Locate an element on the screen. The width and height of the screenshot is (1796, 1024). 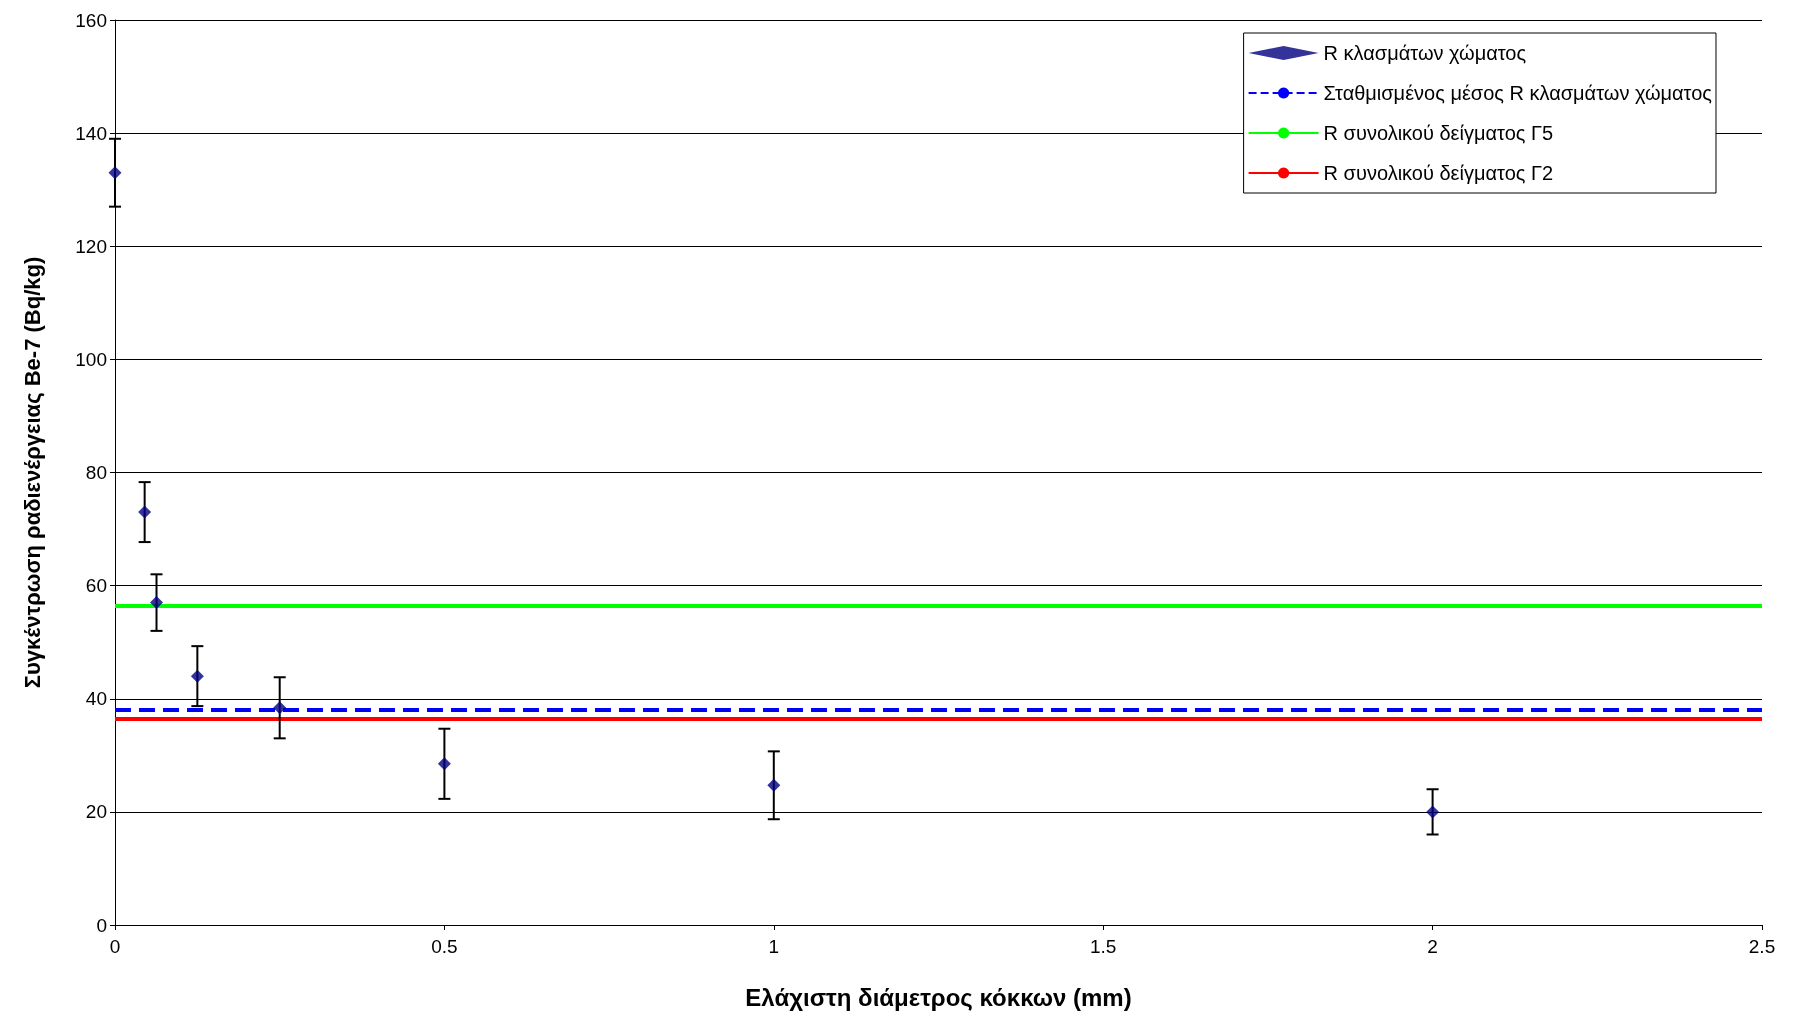
y-tick-label: 40 is located at coordinates (96, 699).